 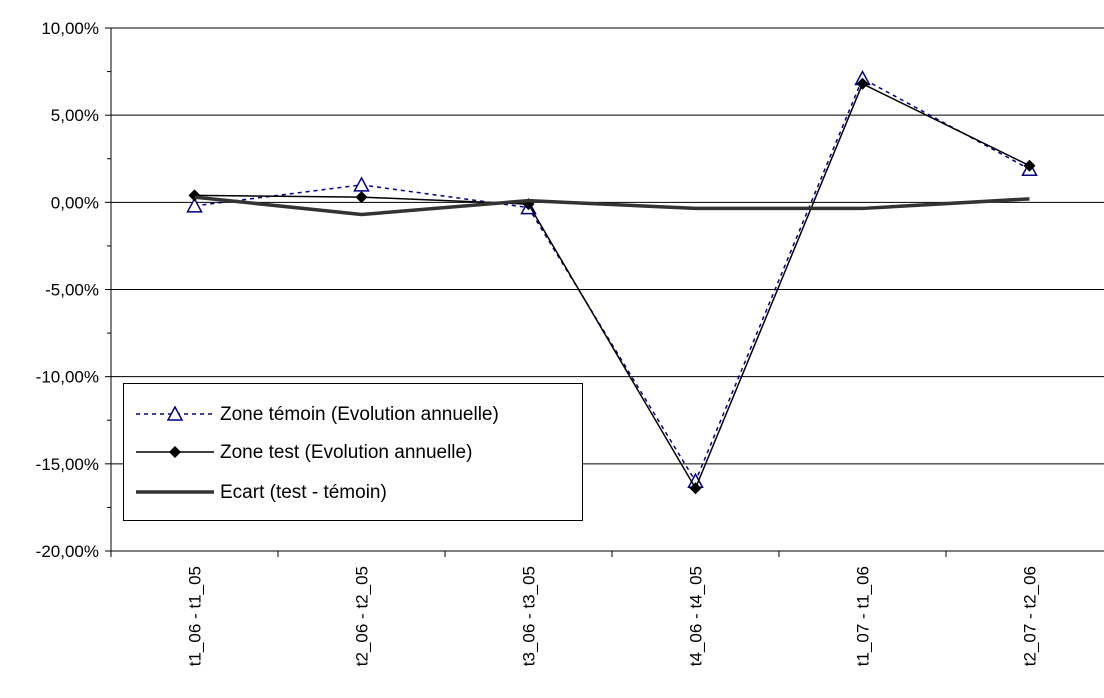 What do you see at coordinates (67, 551) in the screenshot?
I see `y-tick-label-6: -20,00%` at bounding box center [67, 551].